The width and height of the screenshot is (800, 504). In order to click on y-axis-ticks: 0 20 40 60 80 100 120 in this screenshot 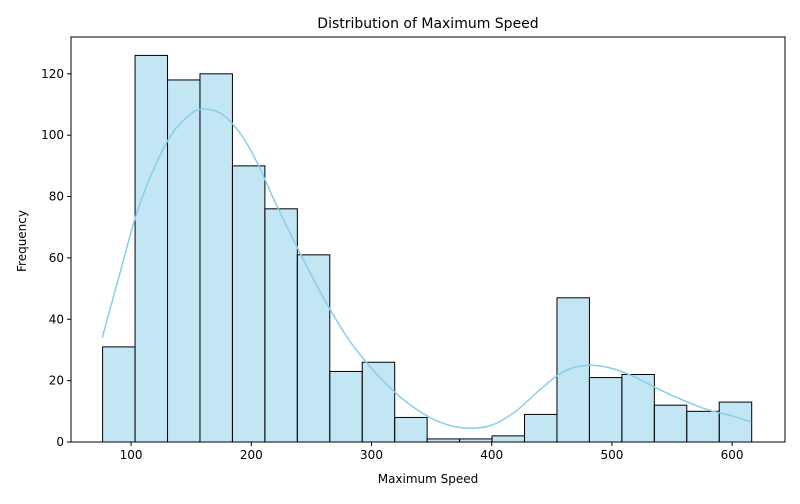, I will do `click(56, 258)`.